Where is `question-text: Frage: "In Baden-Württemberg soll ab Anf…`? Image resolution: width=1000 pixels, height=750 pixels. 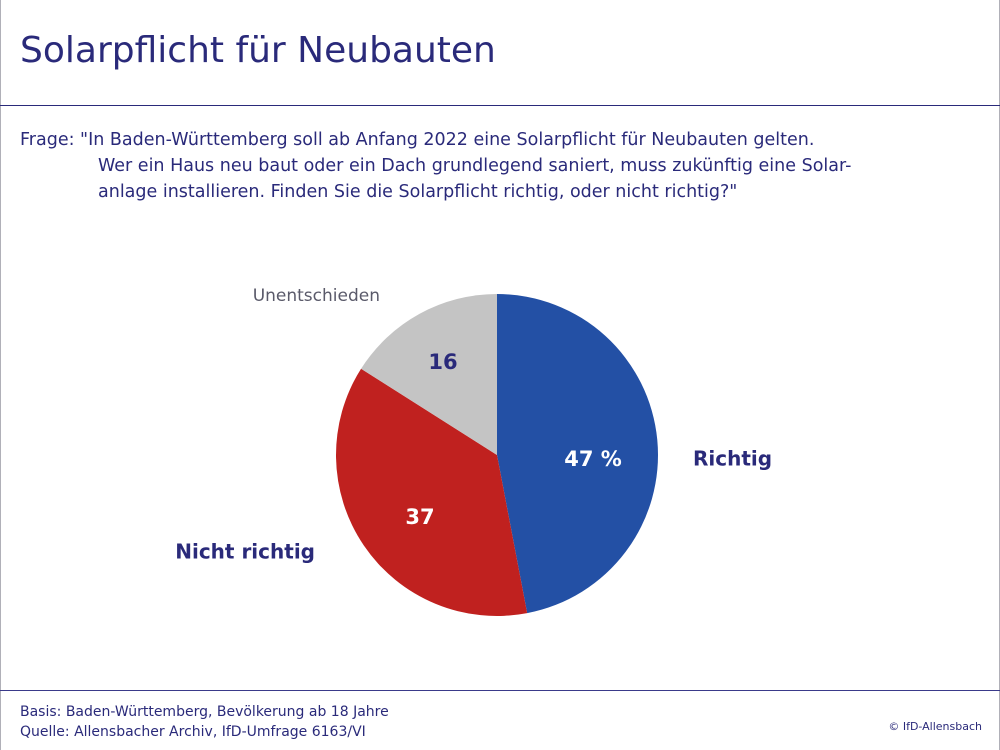
question-text: Frage: "In Baden-Württemberg soll ab Anf… is located at coordinates (500, 166).